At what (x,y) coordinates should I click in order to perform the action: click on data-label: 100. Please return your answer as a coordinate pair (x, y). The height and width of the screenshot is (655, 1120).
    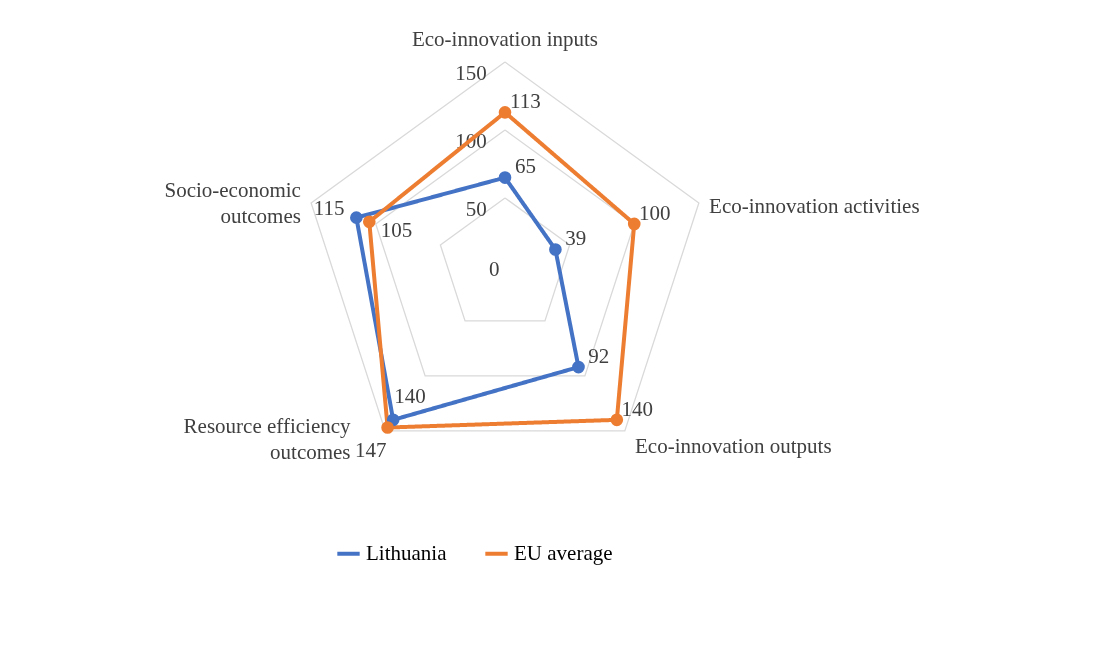
    Looking at the image, I should click on (654, 212).